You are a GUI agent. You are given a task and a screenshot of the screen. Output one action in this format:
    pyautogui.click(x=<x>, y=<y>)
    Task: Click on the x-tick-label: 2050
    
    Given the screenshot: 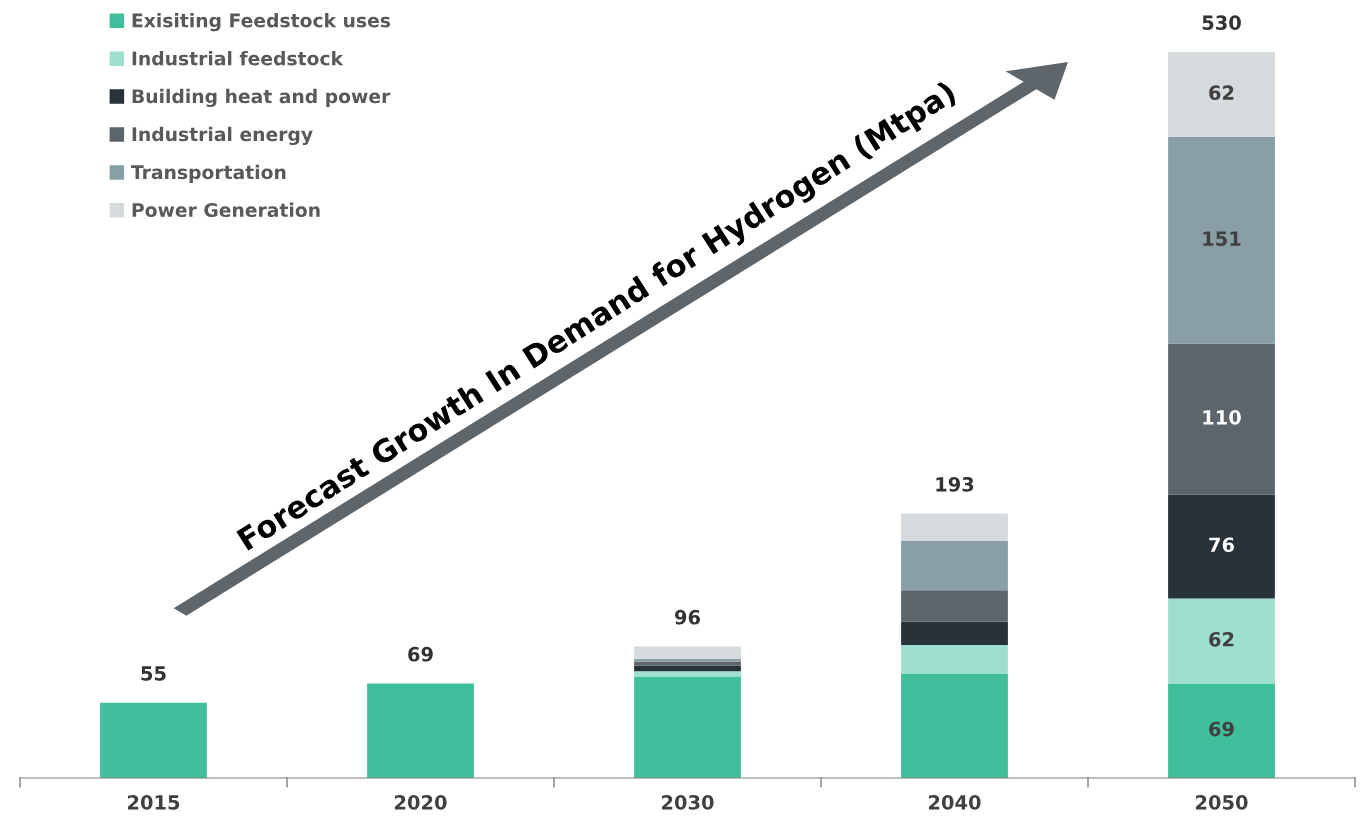 What is the action you would take?
    pyautogui.click(x=1221, y=802)
    